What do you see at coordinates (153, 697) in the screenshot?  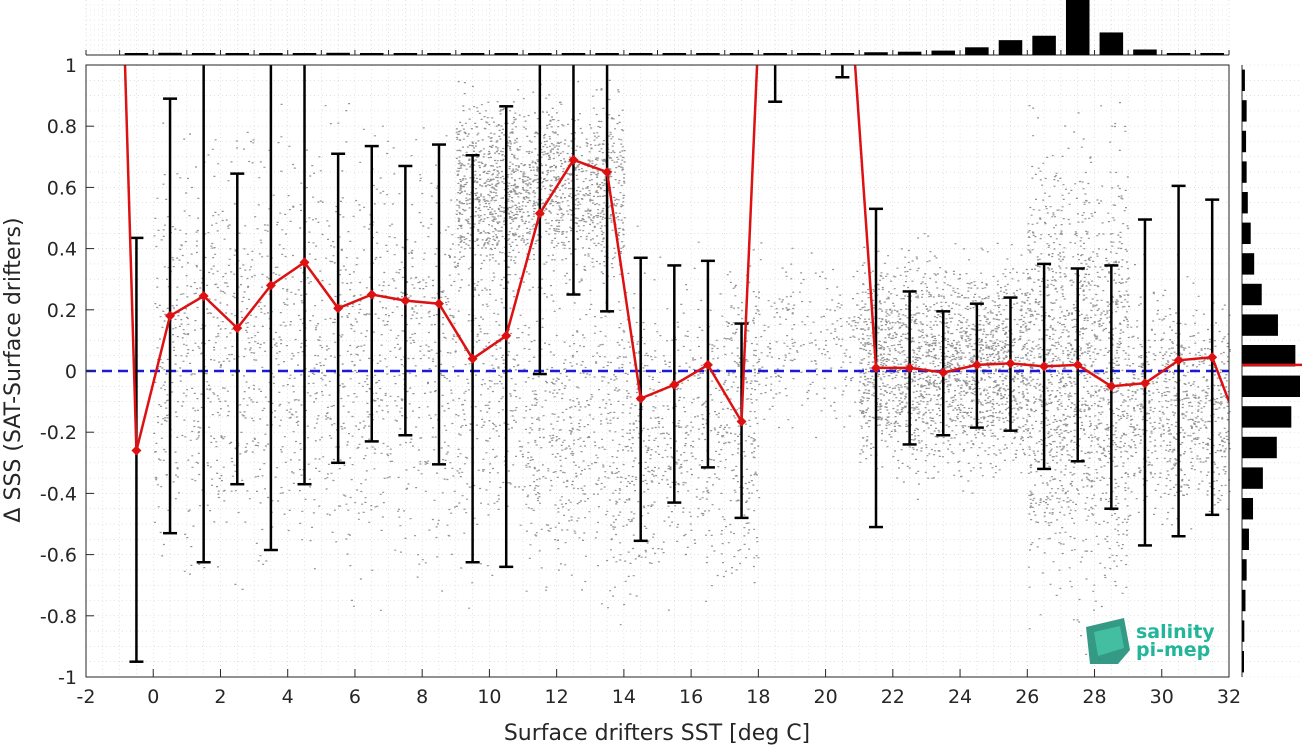 I see `x-tick-label: 0` at bounding box center [153, 697].